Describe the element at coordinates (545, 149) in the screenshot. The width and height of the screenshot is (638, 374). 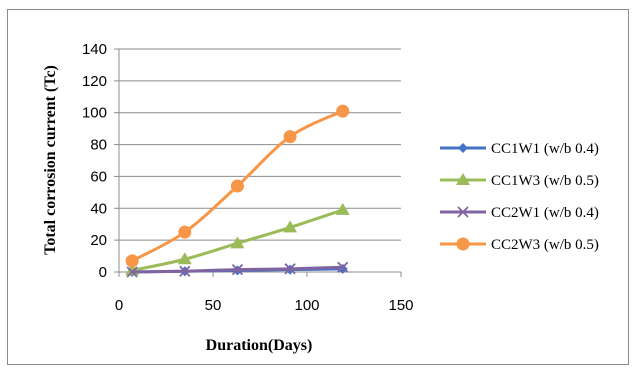
I see `legend-label-1: CC1W1 (w/b 0.4)` at that location.